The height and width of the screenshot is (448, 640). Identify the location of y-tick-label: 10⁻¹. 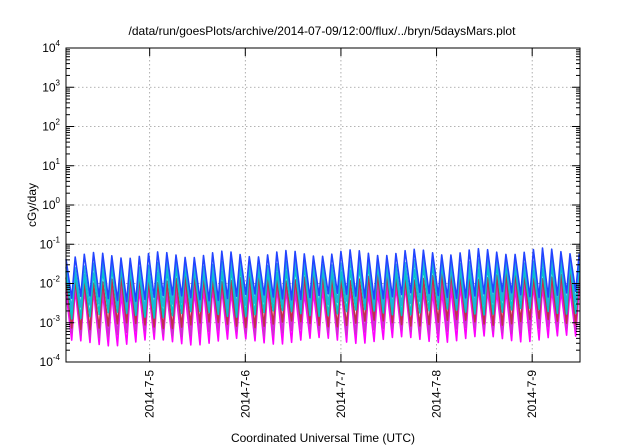
(50, 243).